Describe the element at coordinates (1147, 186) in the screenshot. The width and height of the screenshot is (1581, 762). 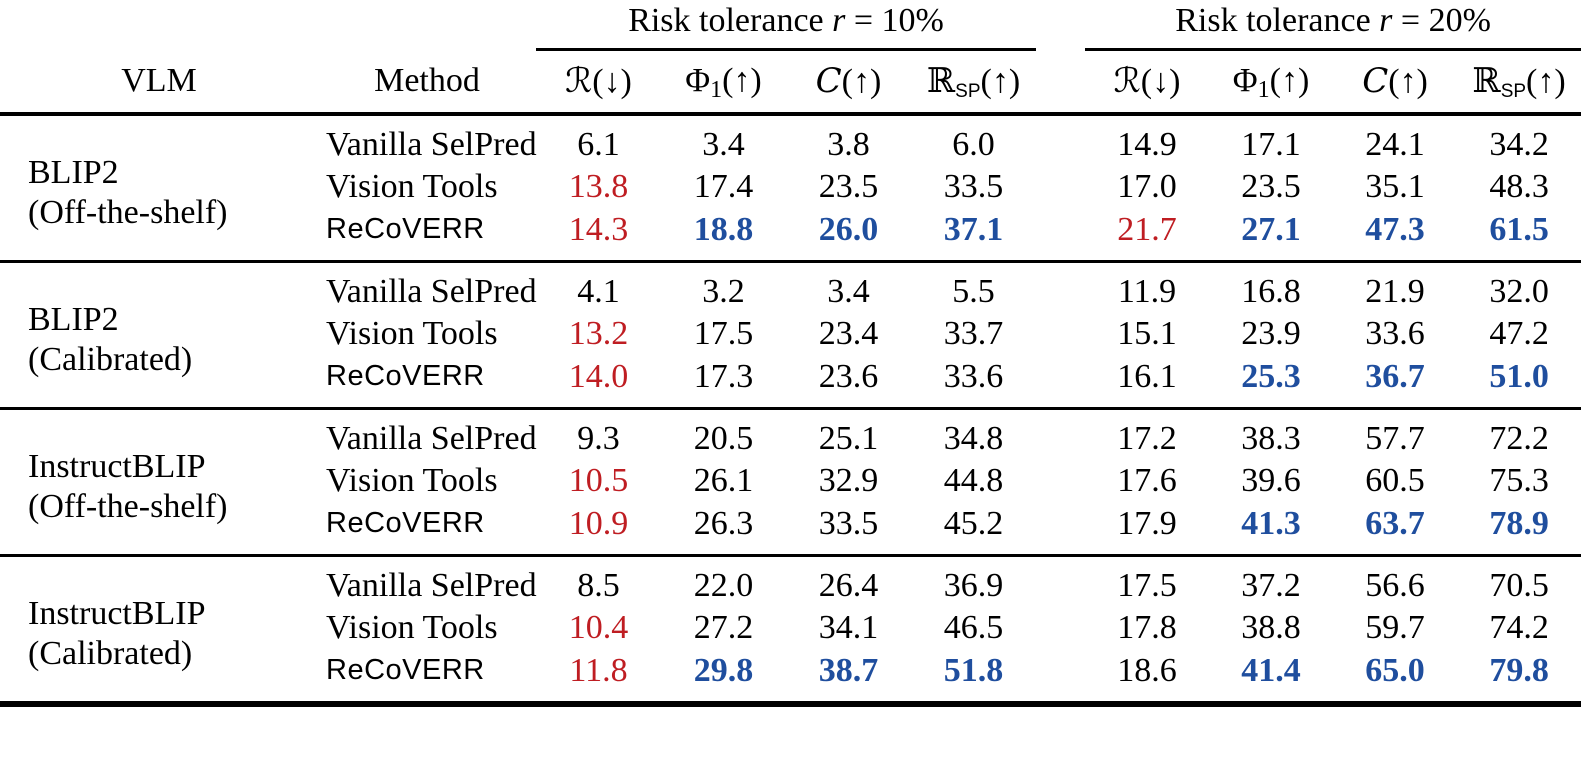
I see `metric-value-cell: 17.0` at that location.